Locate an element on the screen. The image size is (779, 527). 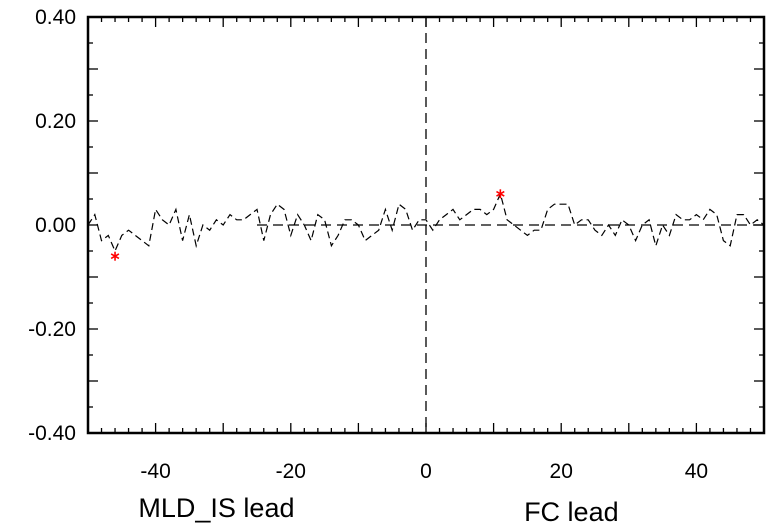
y-tick-label: 0.00 is located at coordinates (55, 225).